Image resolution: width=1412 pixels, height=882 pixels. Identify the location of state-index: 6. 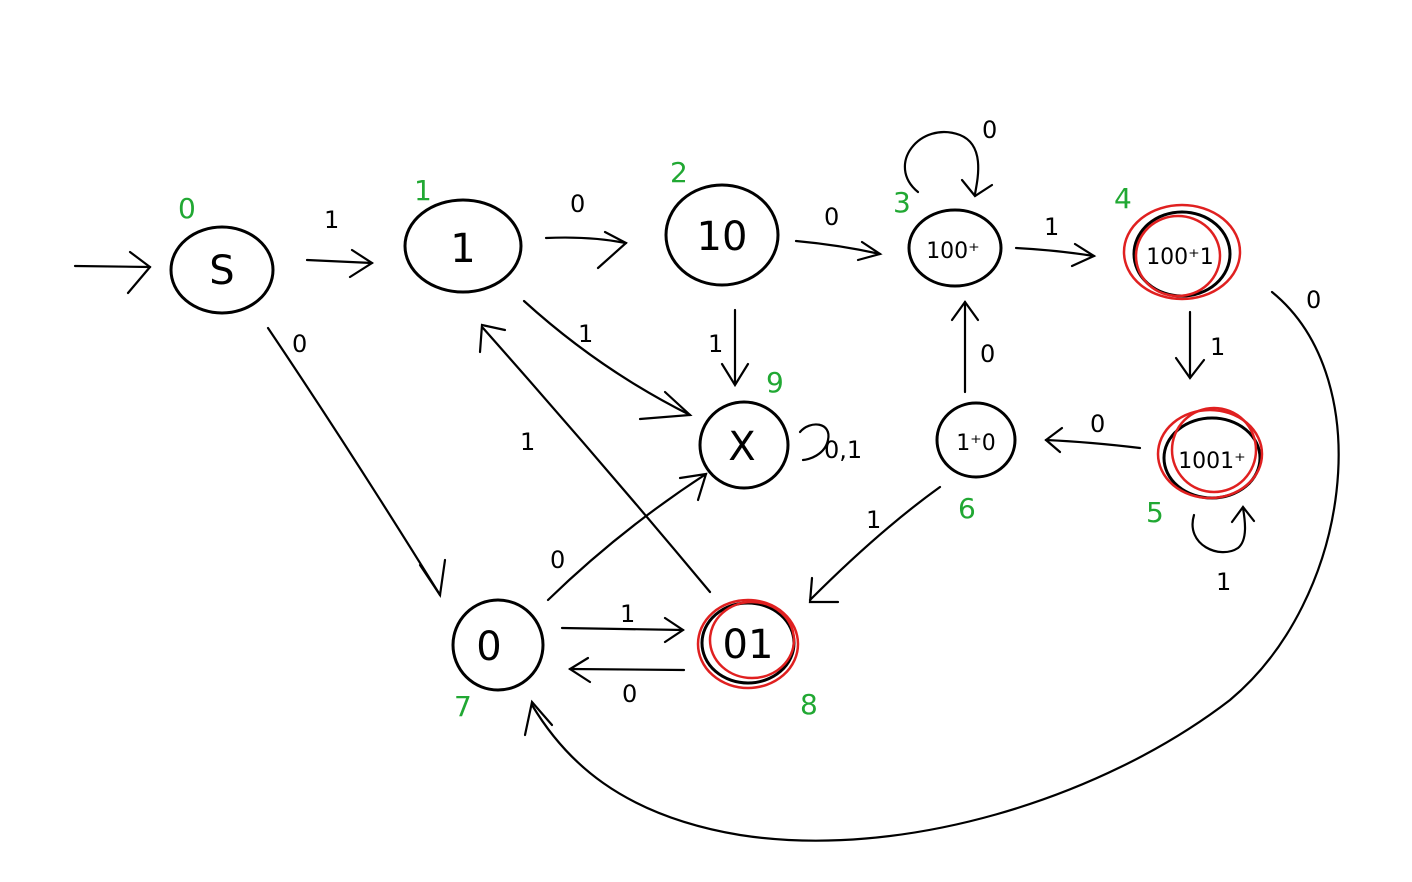
(967, 508).